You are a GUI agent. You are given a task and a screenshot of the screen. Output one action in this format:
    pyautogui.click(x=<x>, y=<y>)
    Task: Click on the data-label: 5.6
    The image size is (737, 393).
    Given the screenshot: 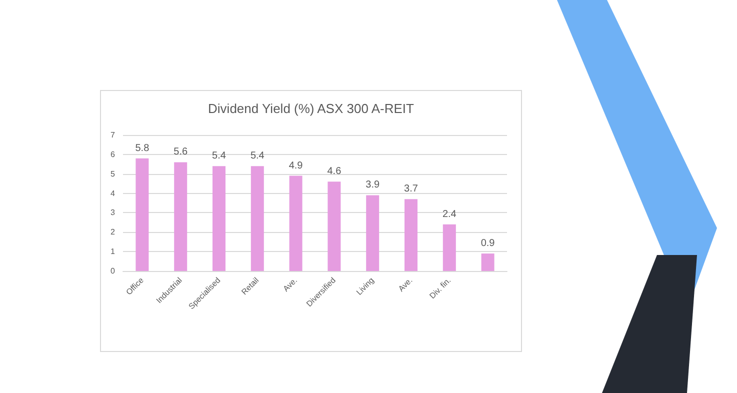 What is the action you would take?
    pyautogui.click(x=181, y=152)
    